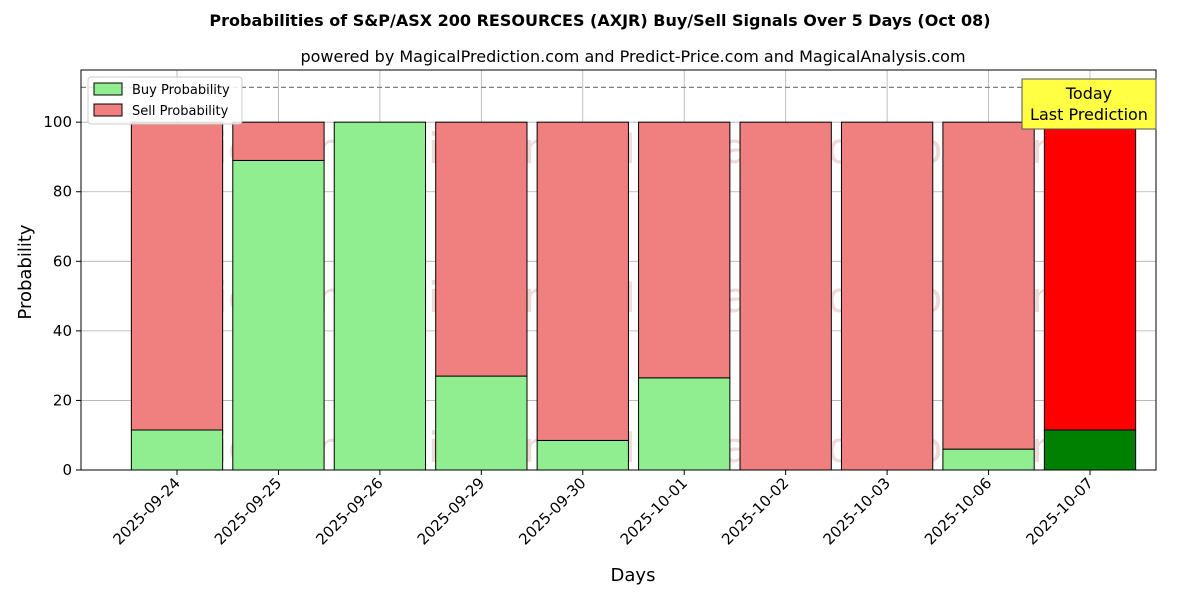 The height and width of the screenshot is (600, 1200). What do you see at coordinates (349, 511) in the screenshot?
I see `x-tick-label: 2025-09-26` at bounding box center [349, 511].